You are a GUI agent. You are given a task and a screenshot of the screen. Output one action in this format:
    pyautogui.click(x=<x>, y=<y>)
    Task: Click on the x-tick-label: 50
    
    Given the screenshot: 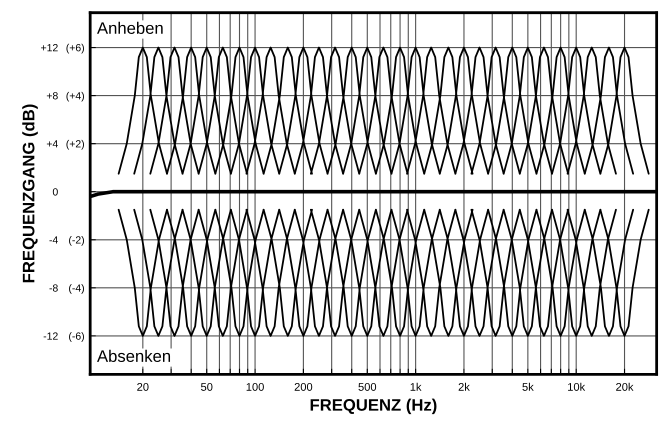 What is the action you would take?
    pyautogui.click(x=206, y=386)
    